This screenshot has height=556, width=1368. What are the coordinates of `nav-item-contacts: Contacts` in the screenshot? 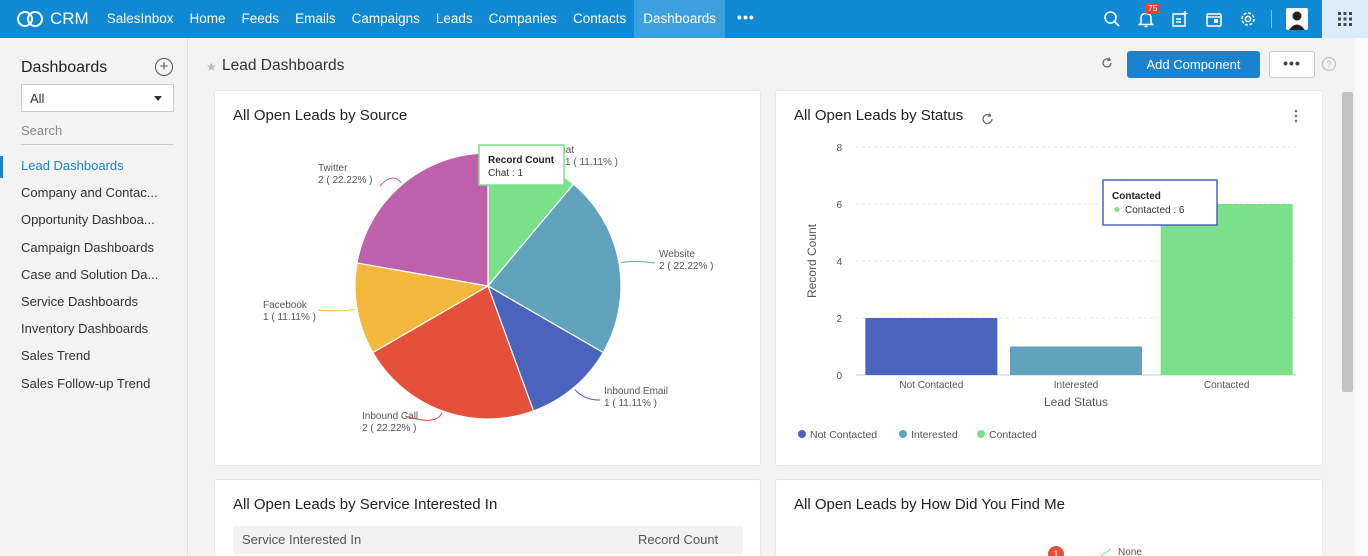 It's located at (599, 18).